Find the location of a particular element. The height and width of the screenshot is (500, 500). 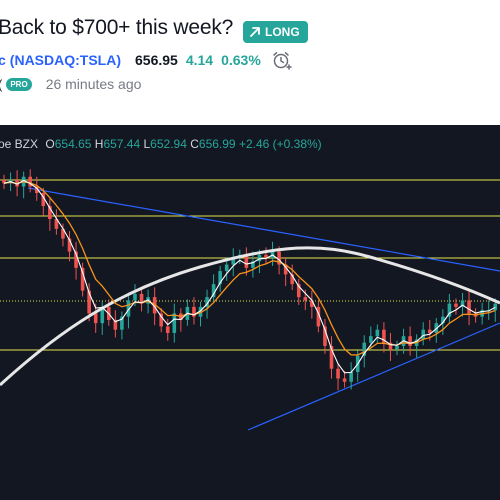

arrow-up-right-icon is located at coordinates (255, 32).